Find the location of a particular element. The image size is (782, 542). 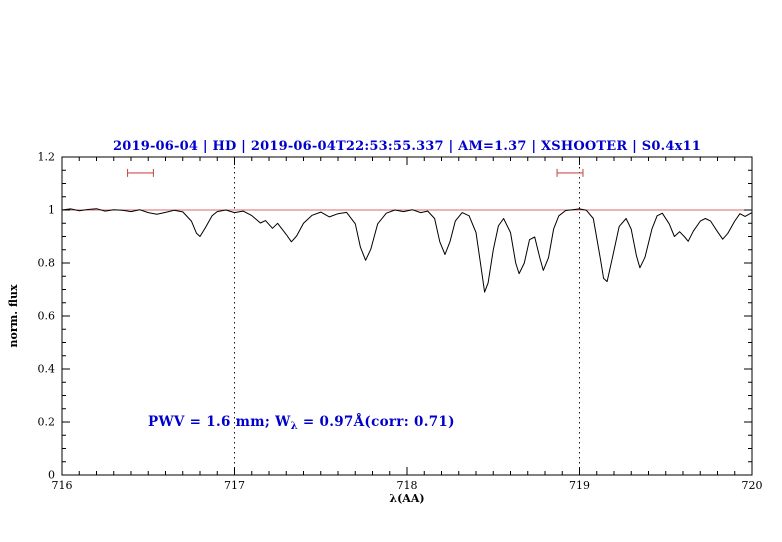

pwv-annotation-suffix: = 0.97Å(corr: 0.71) is located at coordinates (376, 422).